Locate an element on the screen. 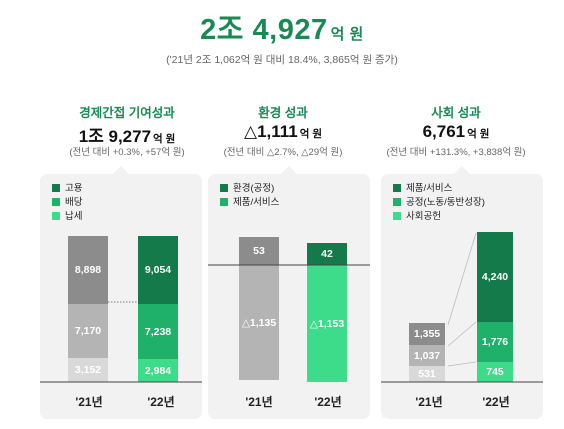 The height and width of the screenshot is (429, 564). data-label: 531 is located at coordinates (427, 374).